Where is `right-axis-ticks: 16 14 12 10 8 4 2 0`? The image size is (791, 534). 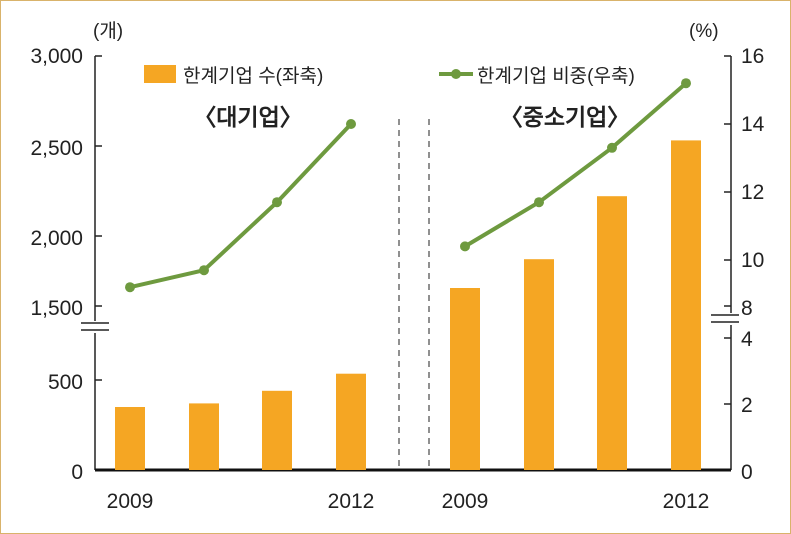 right-axis-ticks: 16 14 12 10 8 4 2 0 is located at coordinates (744, 264).